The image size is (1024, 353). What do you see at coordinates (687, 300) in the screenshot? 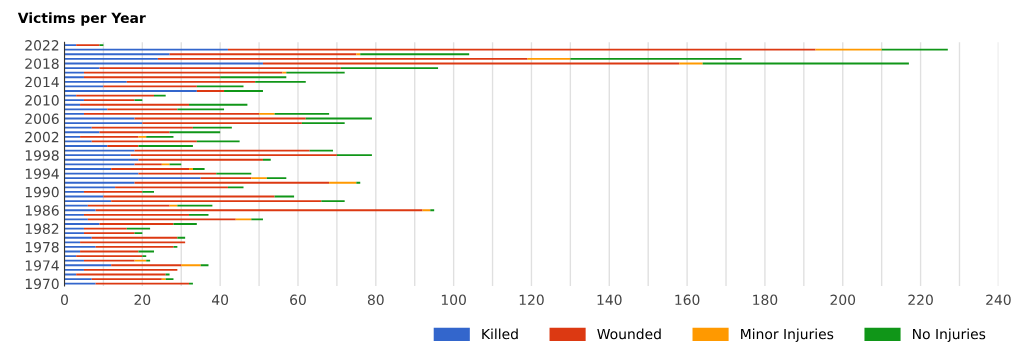
I see `x-tick-label: 160` at bounding box center [687, 300].